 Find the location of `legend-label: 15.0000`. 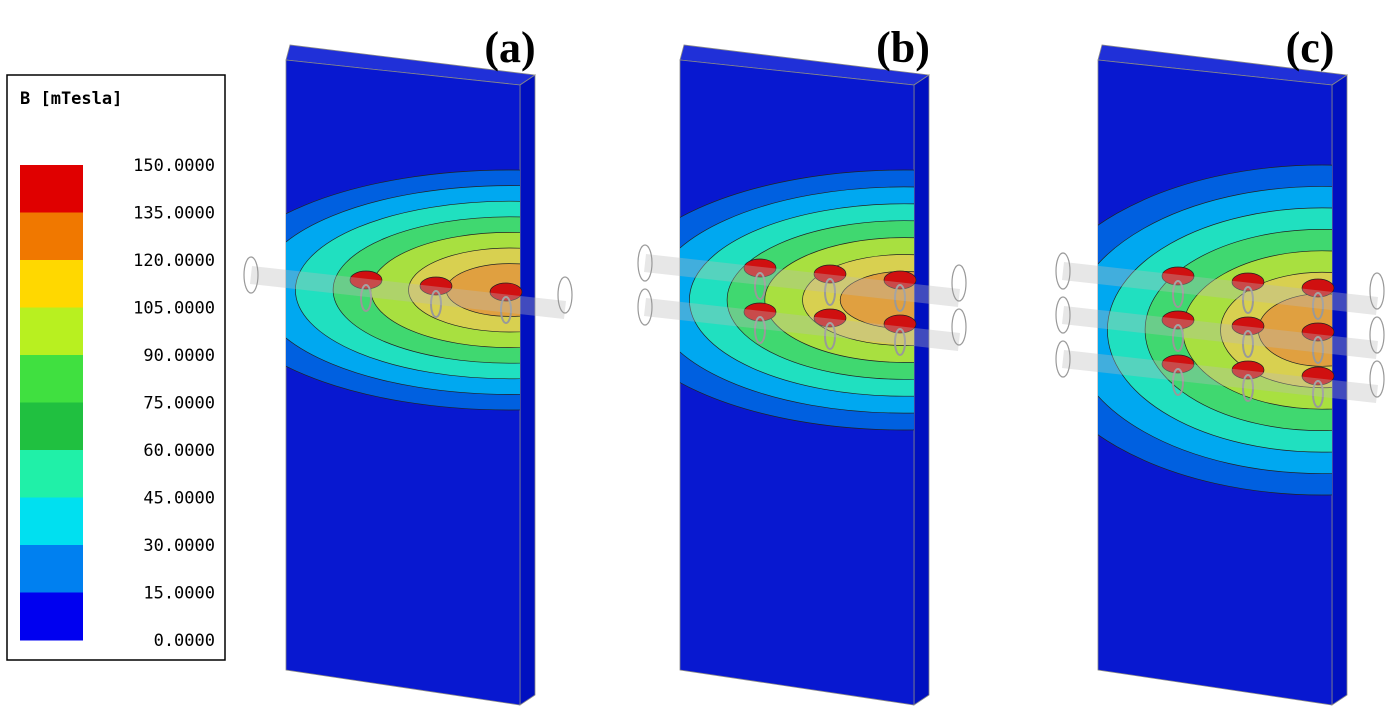

legend-label: 15.0000 is located at coordinates (179, 594).